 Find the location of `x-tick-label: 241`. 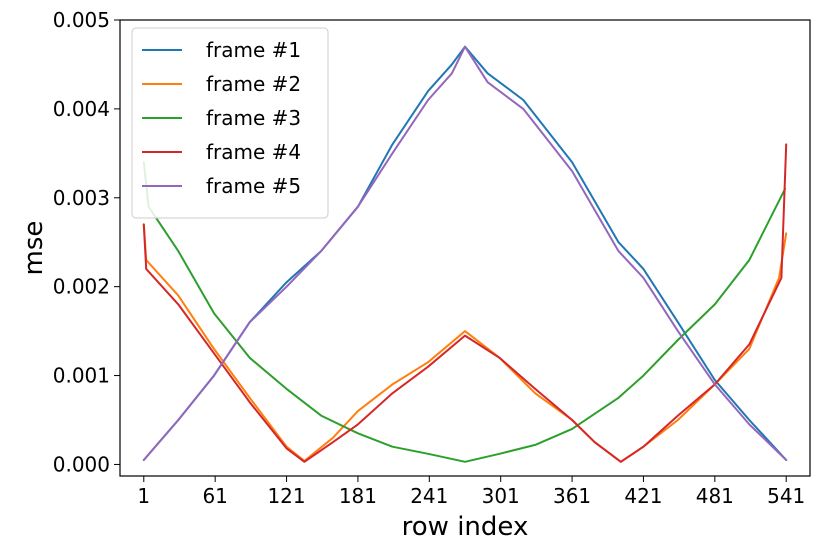

x-tick-label: 241 is located at coordinates (429, 496).